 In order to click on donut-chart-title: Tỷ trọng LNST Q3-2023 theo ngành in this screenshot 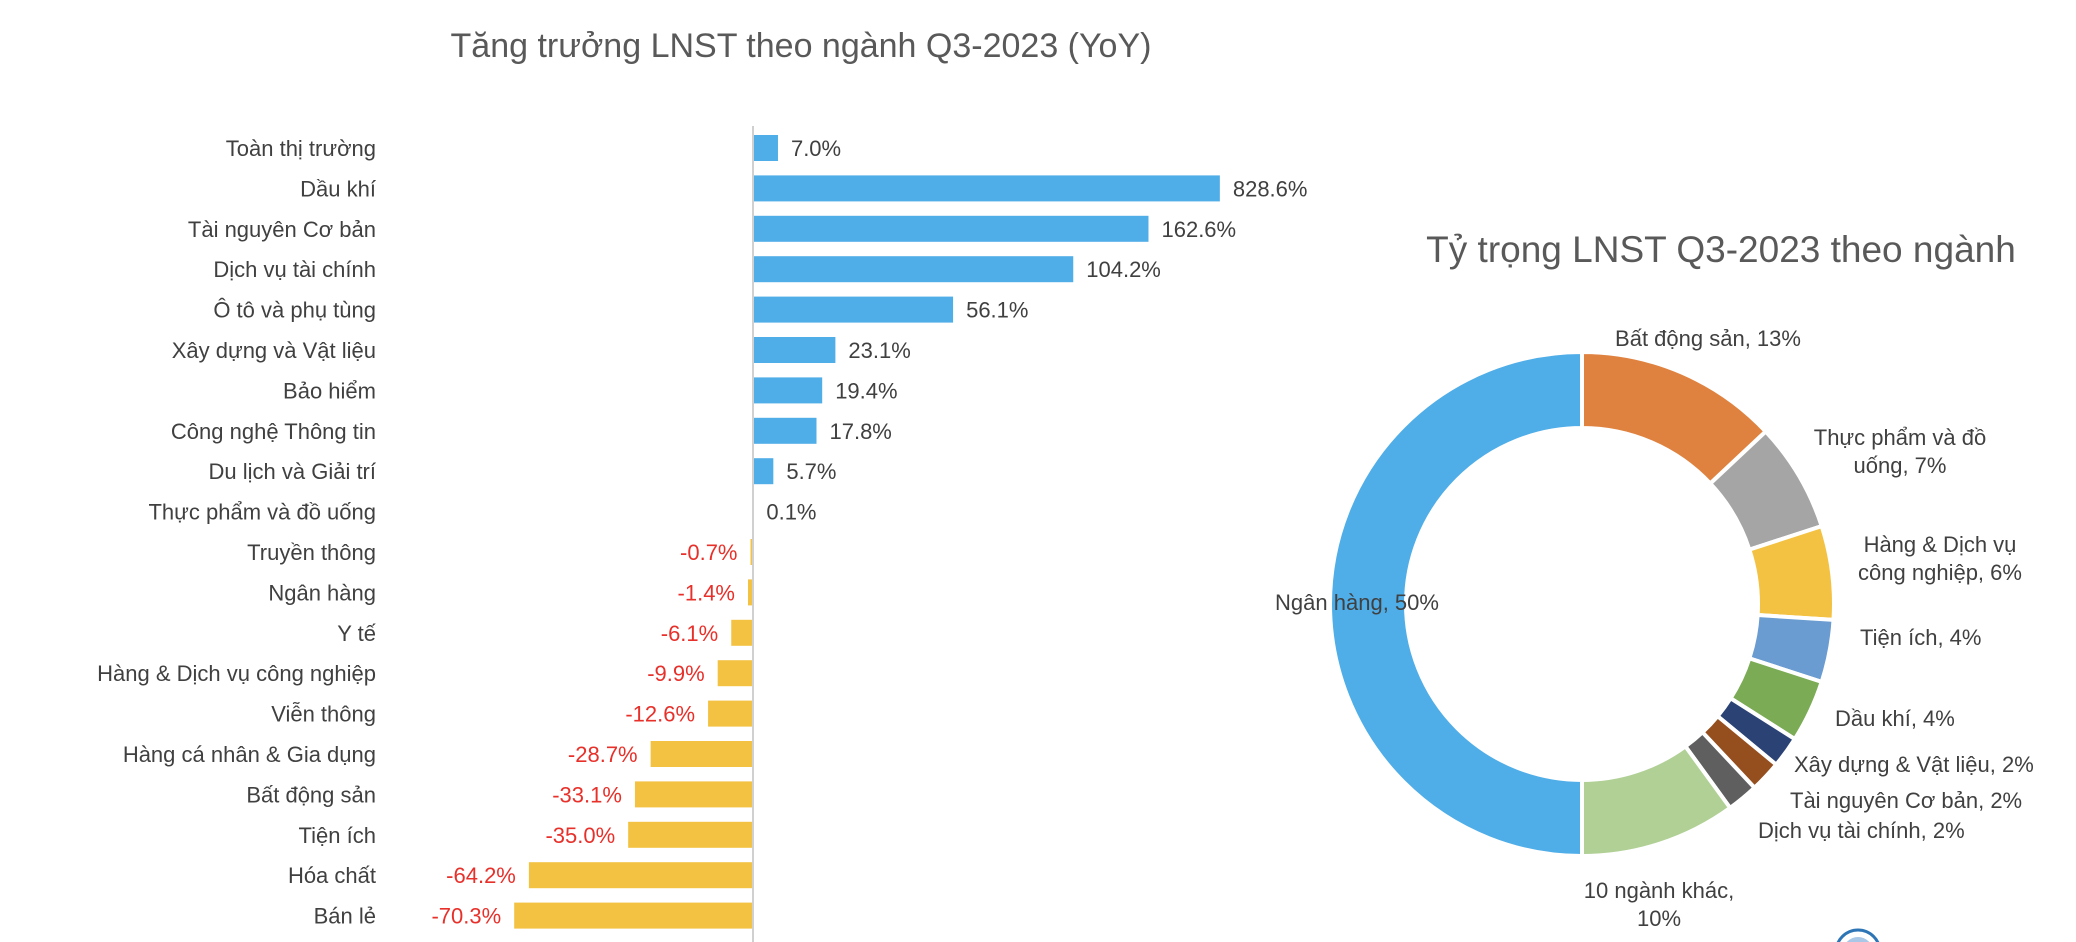, I will do `click(1721, 249)`.